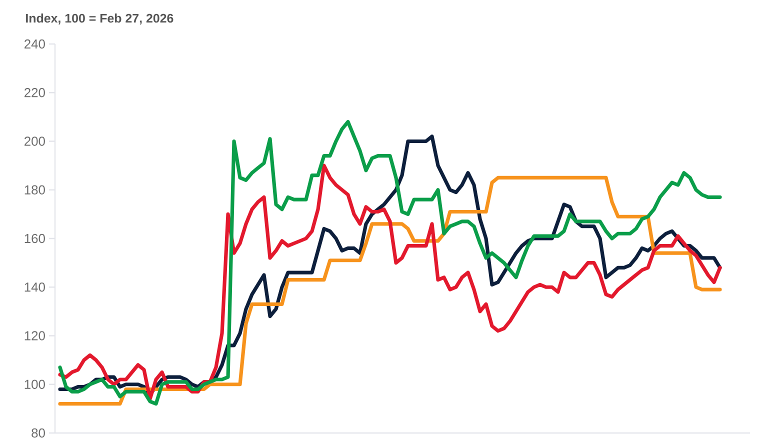  Describe the element at coordinates (34, 287) in the screenshot. I see `y-tick-label: 140` at that location.